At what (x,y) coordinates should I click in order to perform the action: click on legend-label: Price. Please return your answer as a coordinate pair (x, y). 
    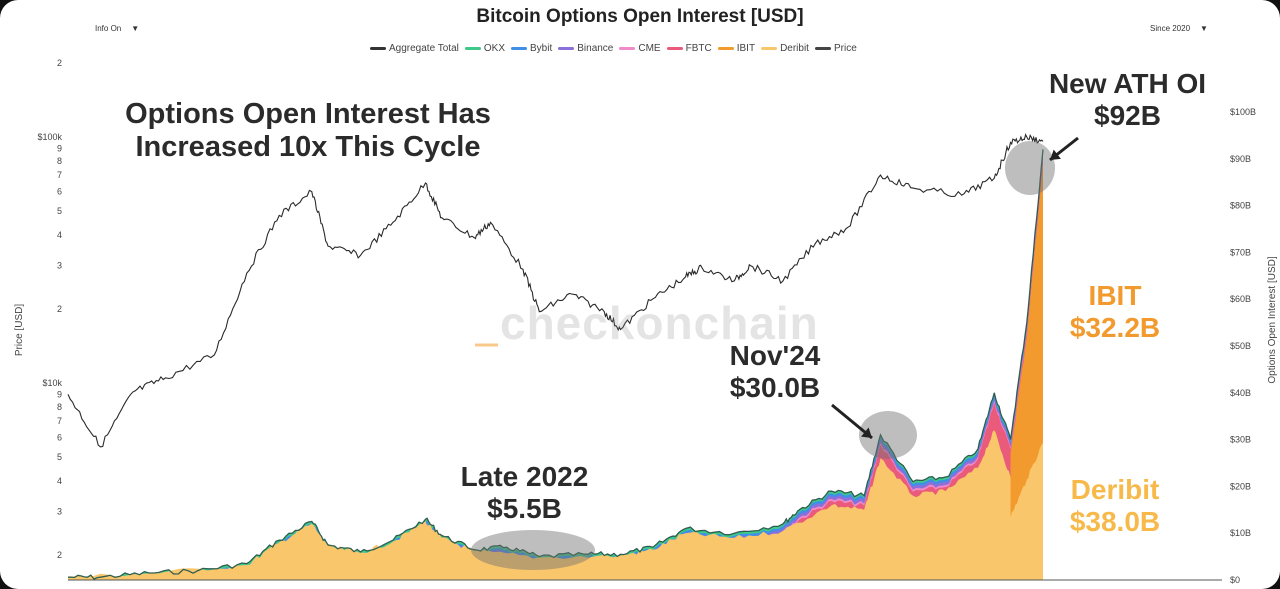
    Looking at the image, I should click on (845, 48).